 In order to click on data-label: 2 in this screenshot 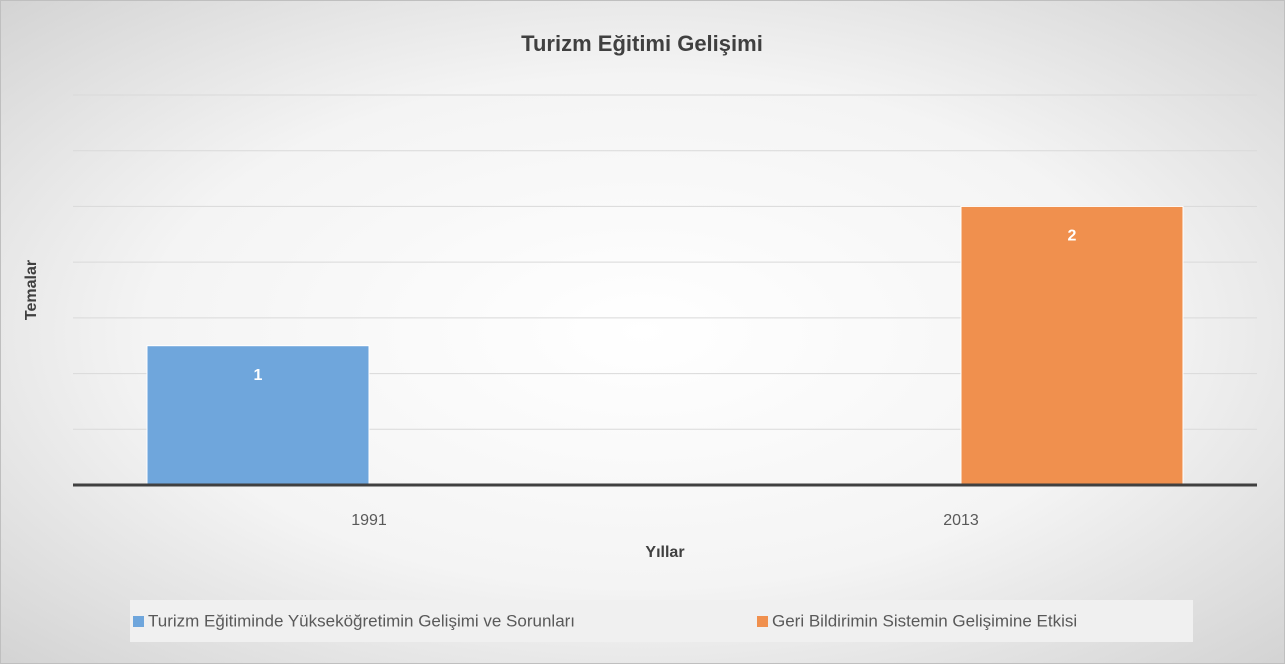, I will do `click(1072, 236)`.